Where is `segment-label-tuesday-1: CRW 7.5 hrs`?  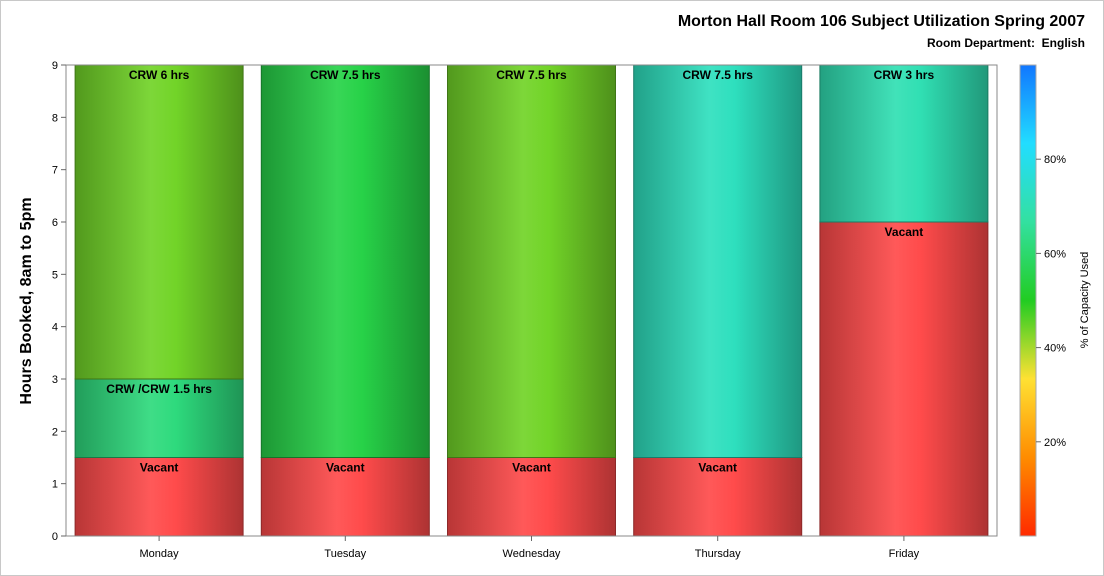
segment-label-tuesday-1: CRW 7.5 hrs is located at coordinates (345, 75).